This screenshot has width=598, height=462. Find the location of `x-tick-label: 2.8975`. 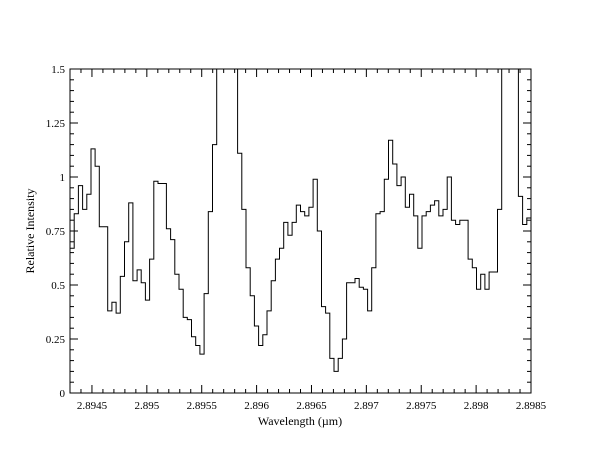

x-tick-label: 2.8975 is located at coordinates (421, 406).